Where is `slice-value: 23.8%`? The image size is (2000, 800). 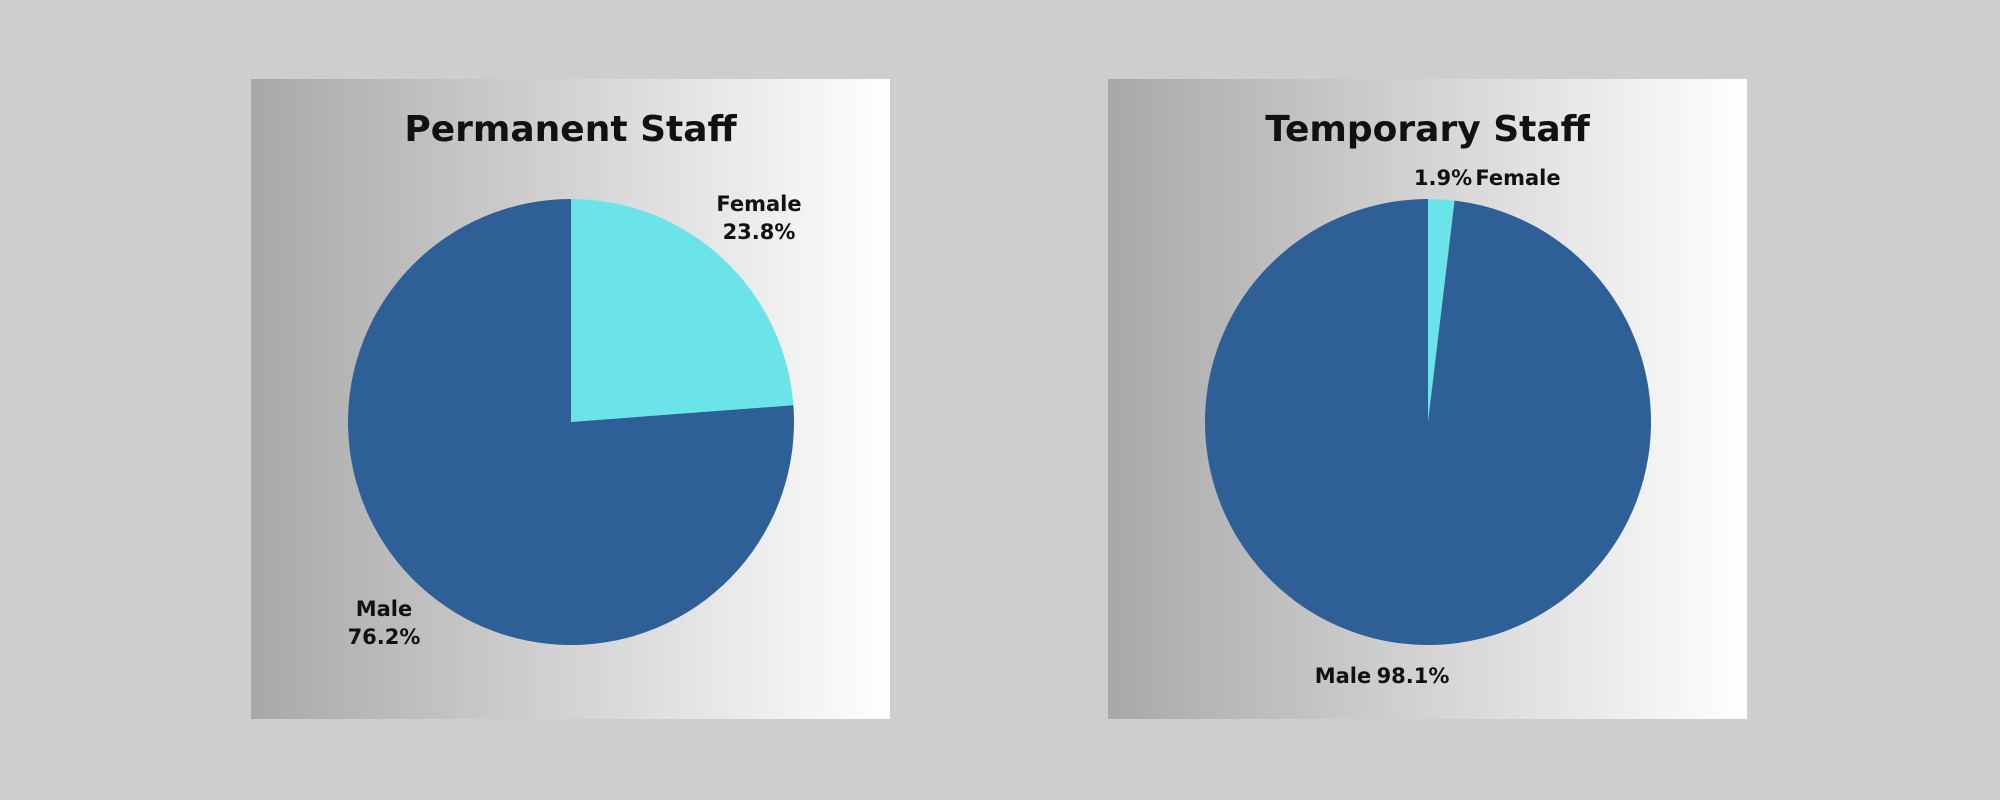 slice-value: 23.8% is located at coordinates (759, 232).